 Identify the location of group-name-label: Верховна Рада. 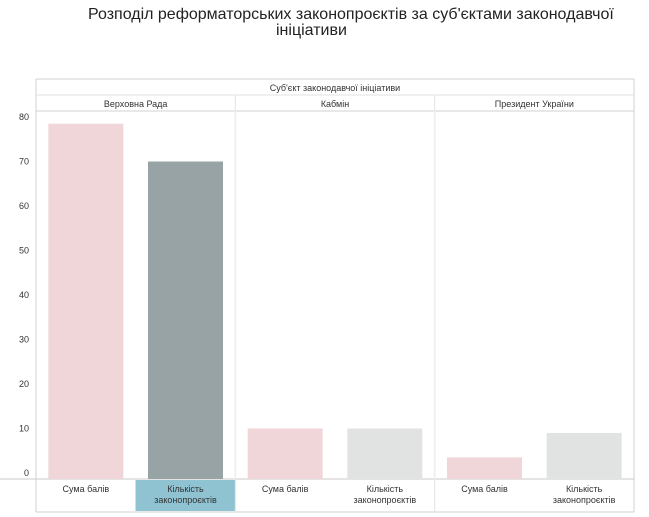
(136, 104).